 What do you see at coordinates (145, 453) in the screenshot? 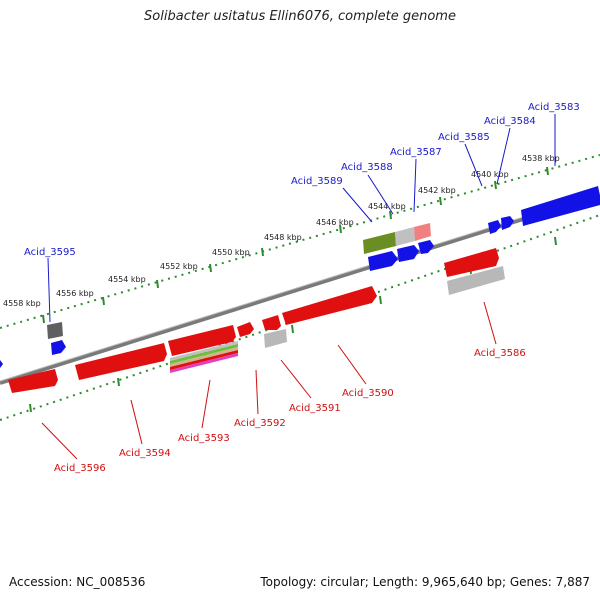
I see `gene-label: Acid_3594` at bounding box center [145, 453].